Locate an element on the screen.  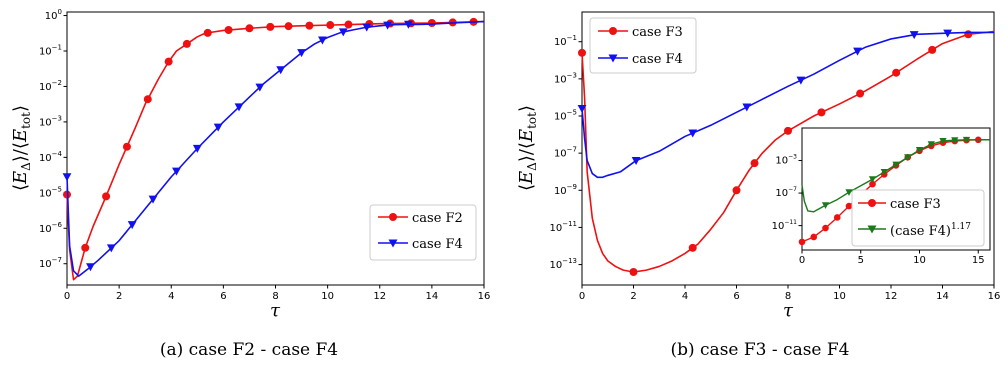
panel-a-caption: (a) case F2 - case F4 is located at coordinates (249, 350).